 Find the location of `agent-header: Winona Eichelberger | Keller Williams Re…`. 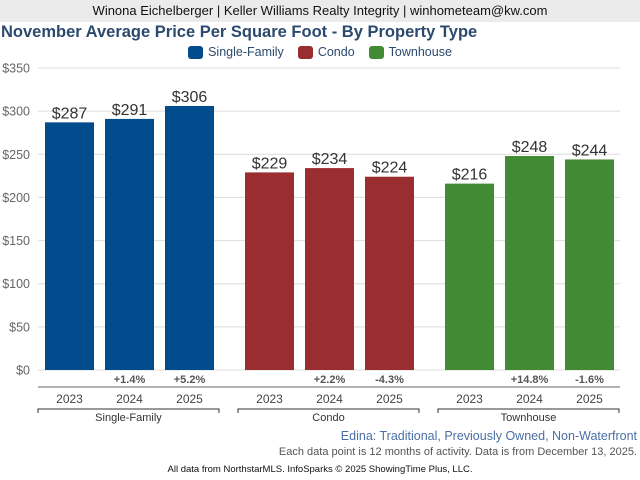

agent-header: Winona Eichelberger | Keller Williams Re… is located at coordinates (320, 11).